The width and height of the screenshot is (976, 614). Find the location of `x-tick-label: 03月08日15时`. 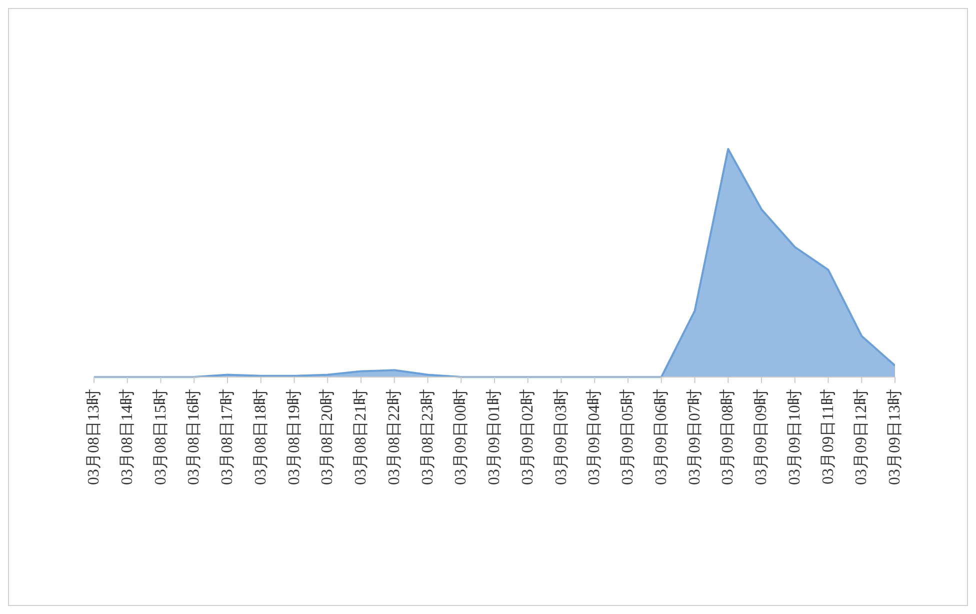

x-tick-label: 03月08日15时 is located at coordinates (160, 437).